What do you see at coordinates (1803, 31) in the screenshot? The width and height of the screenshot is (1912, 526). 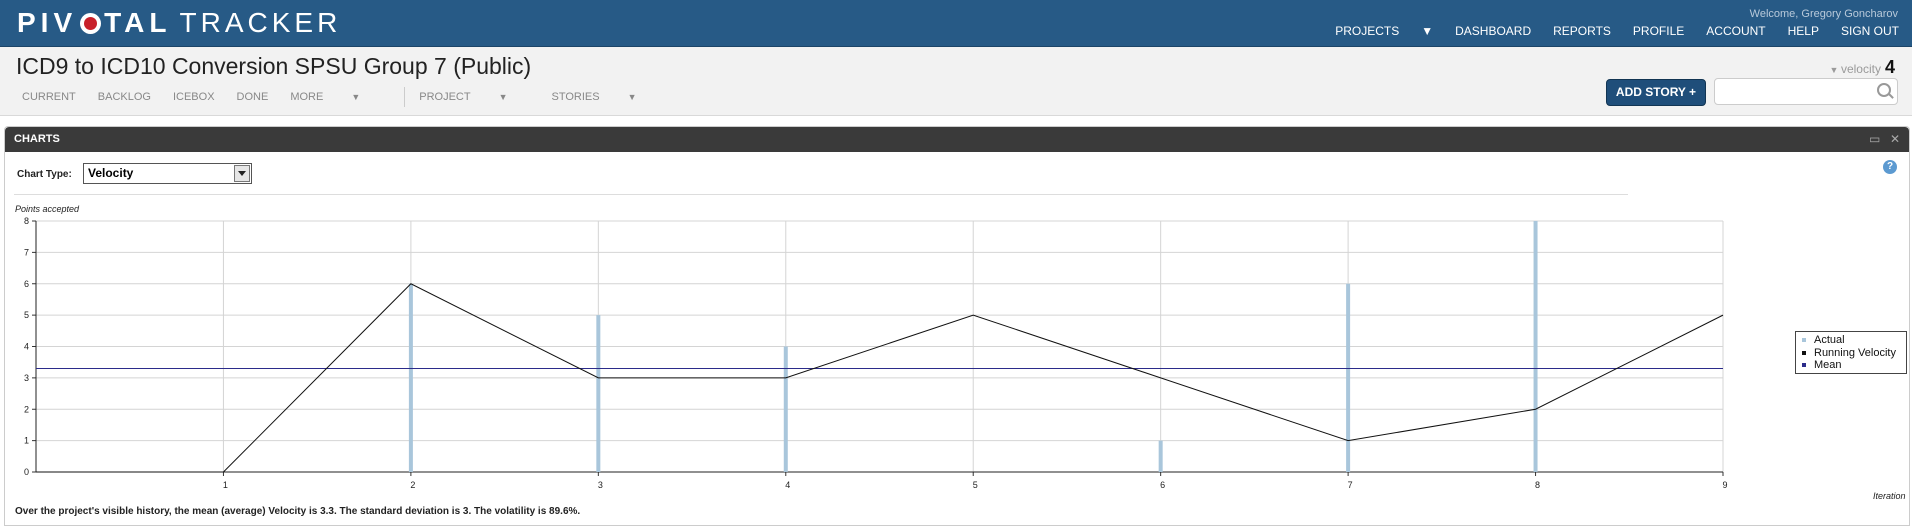 I see `nav-help: HELP` at bounding box center [1803, 31].